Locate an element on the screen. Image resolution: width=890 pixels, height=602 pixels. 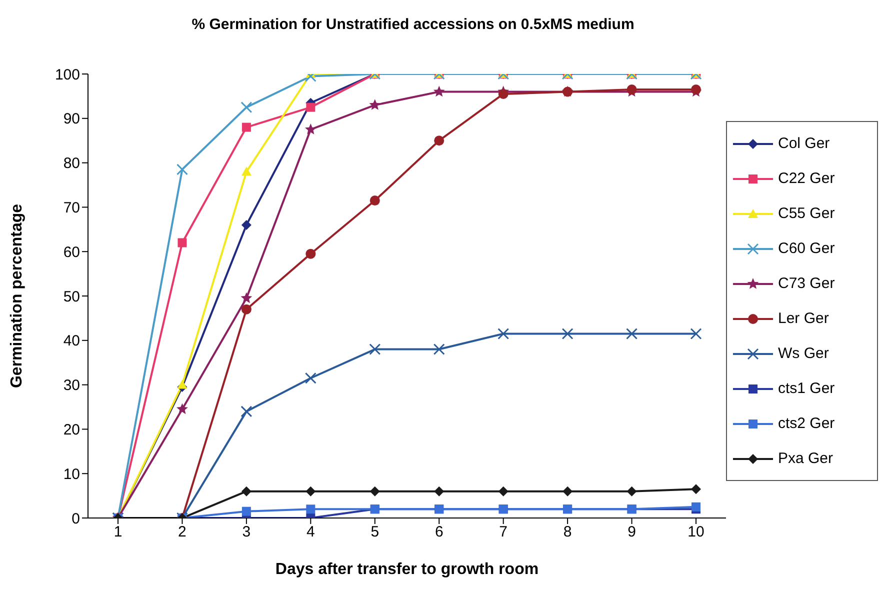
y-tick-label: 30 is located at coordinates (71, 385).